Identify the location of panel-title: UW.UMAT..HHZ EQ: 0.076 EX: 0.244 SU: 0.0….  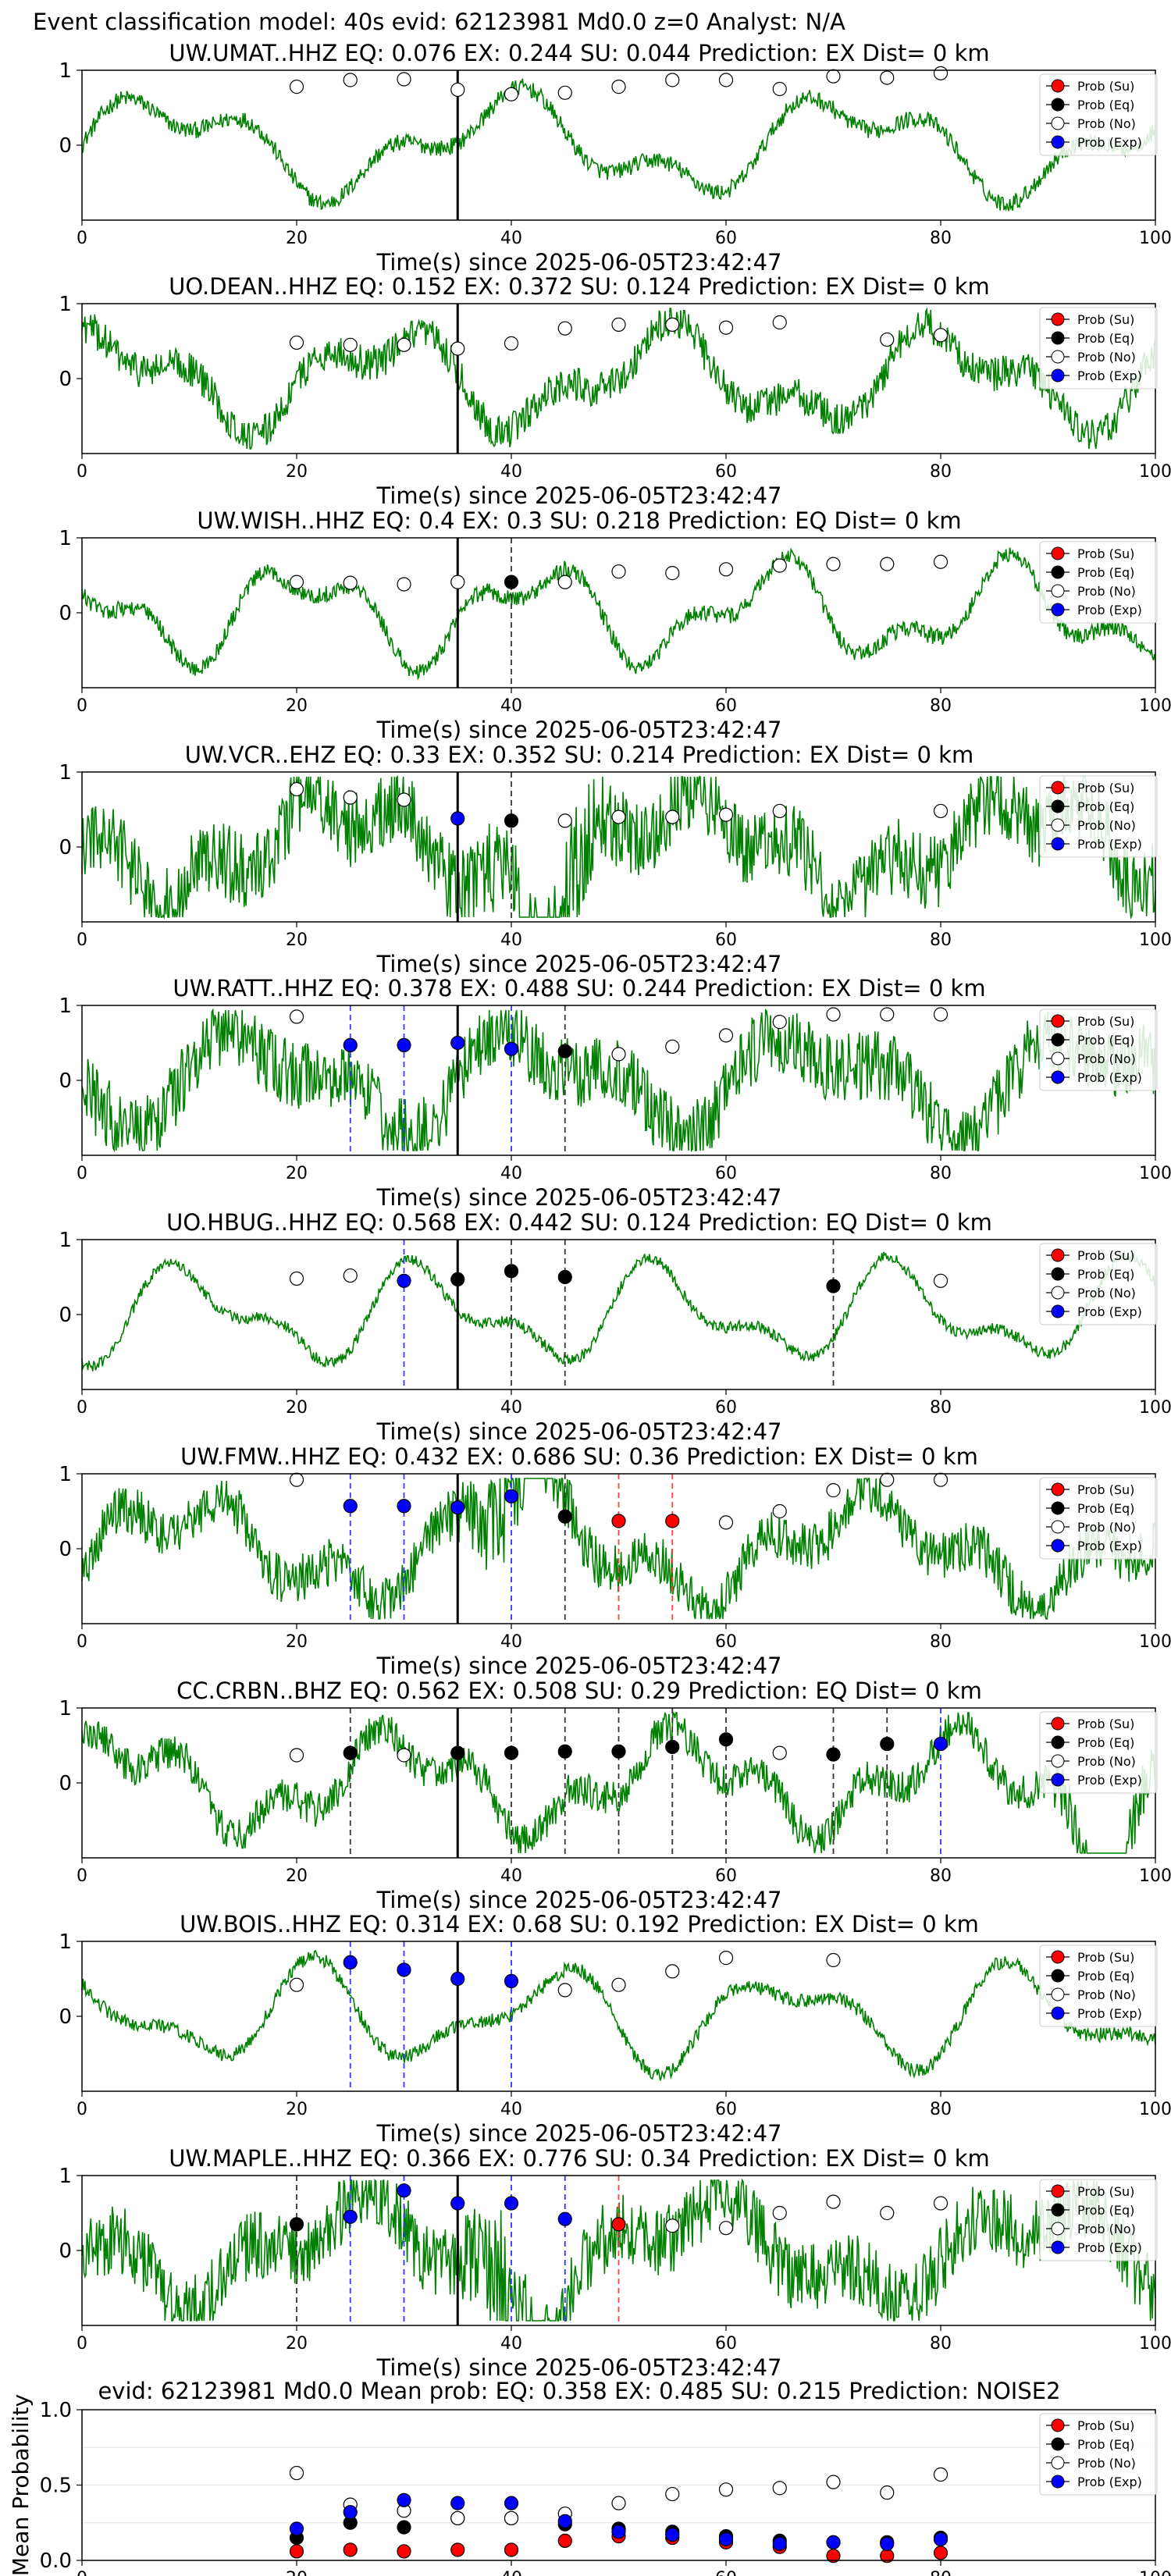
(579, 53).